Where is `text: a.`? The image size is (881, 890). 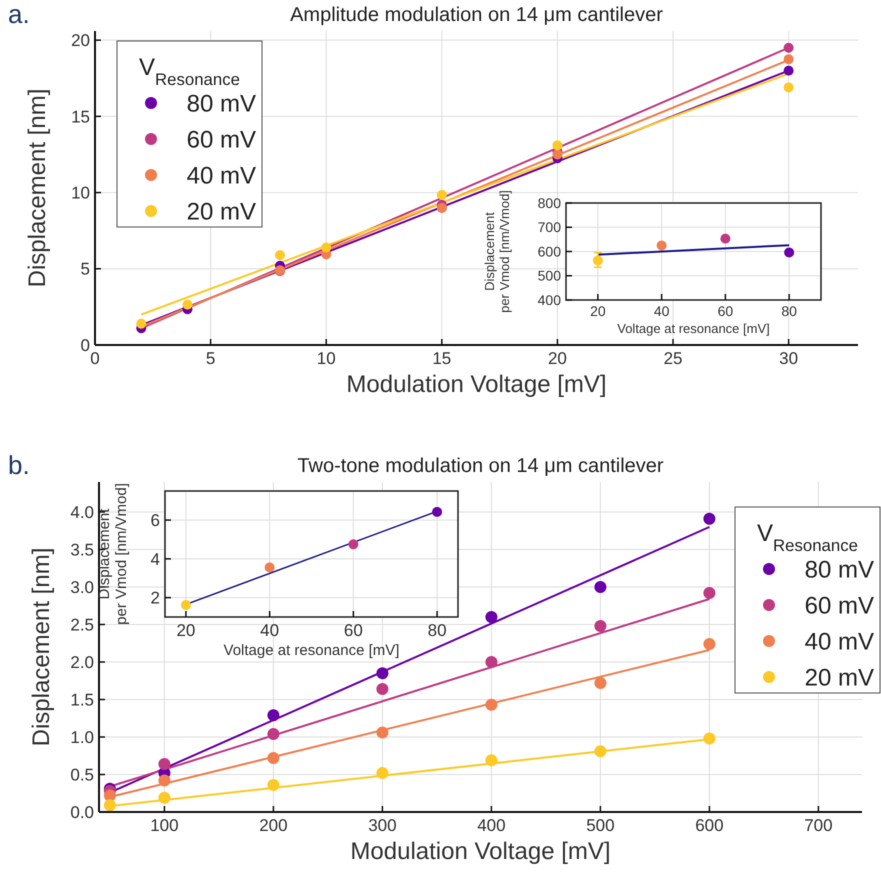 text: a. is located at coordinates (19, 14).